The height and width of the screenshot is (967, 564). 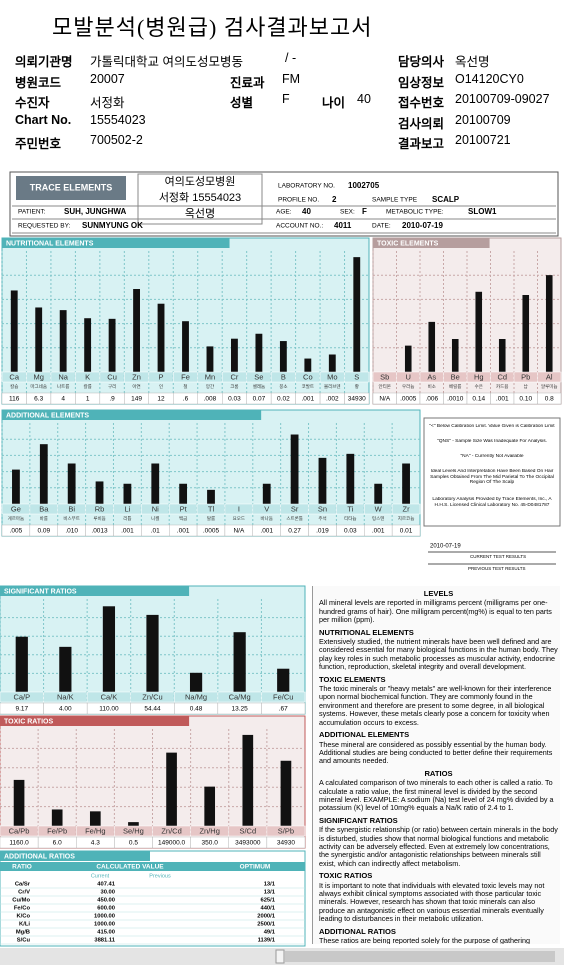 What do you see at coordinates (127, 508) in the screenshot?
I see `symbol: Li` at bounding box center [127, 508].